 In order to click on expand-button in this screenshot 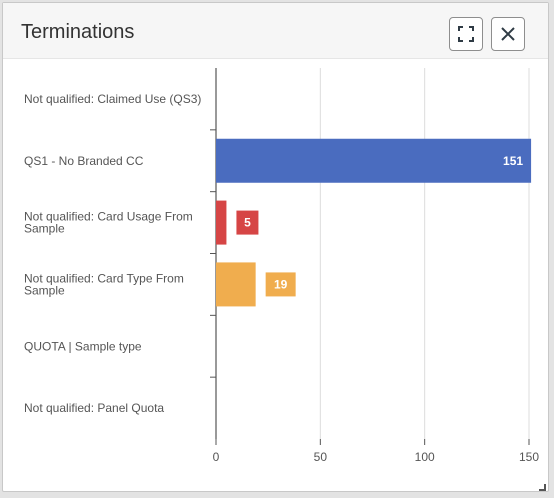, I will do `click(466, 34)`.